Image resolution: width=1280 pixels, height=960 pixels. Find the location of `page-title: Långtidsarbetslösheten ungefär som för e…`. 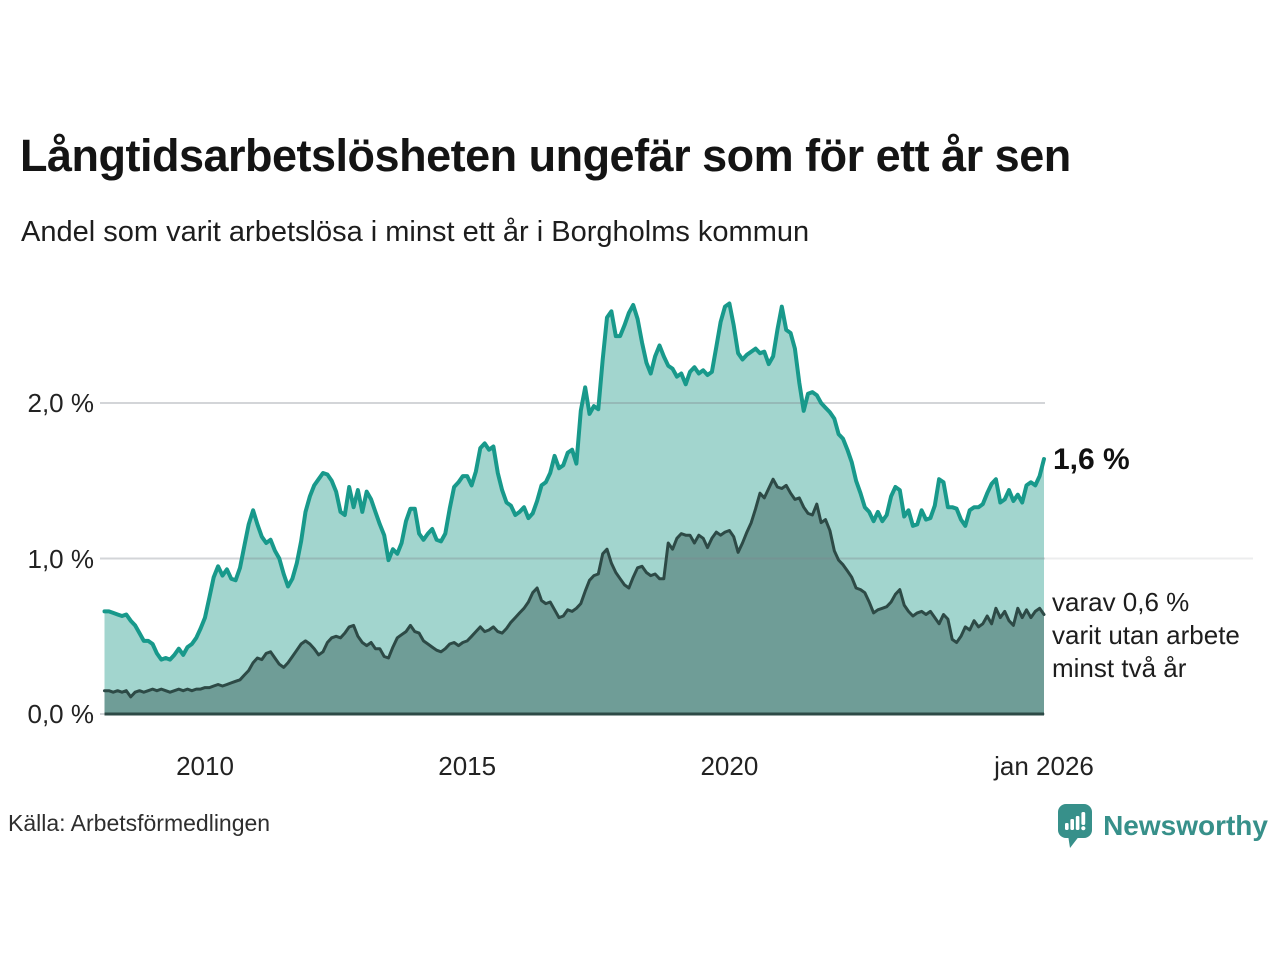

page-title: Långtidsarbetslösheten ungefär som för e… is located at coordinates (545, 155).